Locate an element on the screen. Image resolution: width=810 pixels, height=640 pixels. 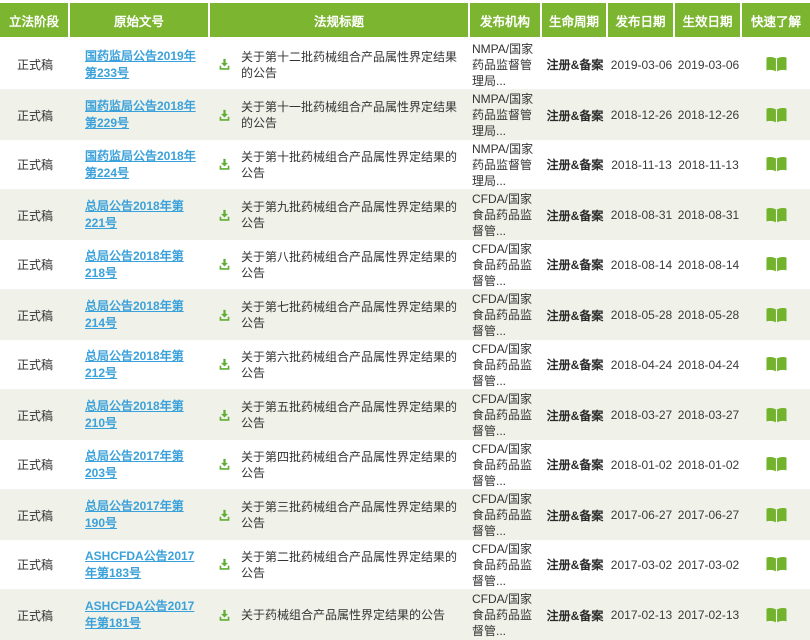
doc-number-cell: 总局公告2018年第212号 is located at coordinates (140, 364).